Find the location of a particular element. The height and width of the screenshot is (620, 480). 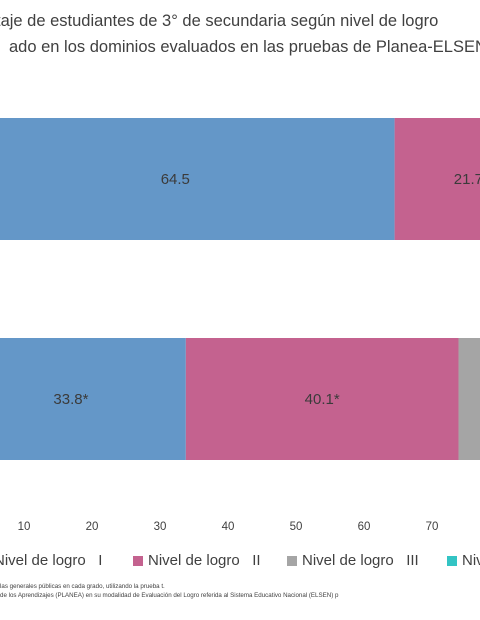

legend-label-nivel-1: Nivel de logro I is located at coordinates (51, 560).